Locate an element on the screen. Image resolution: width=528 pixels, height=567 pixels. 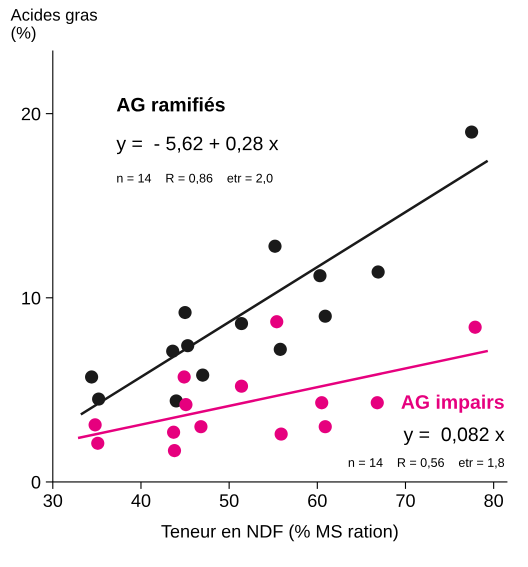
series-label: AG impairs is located at coordinates (452, 403).